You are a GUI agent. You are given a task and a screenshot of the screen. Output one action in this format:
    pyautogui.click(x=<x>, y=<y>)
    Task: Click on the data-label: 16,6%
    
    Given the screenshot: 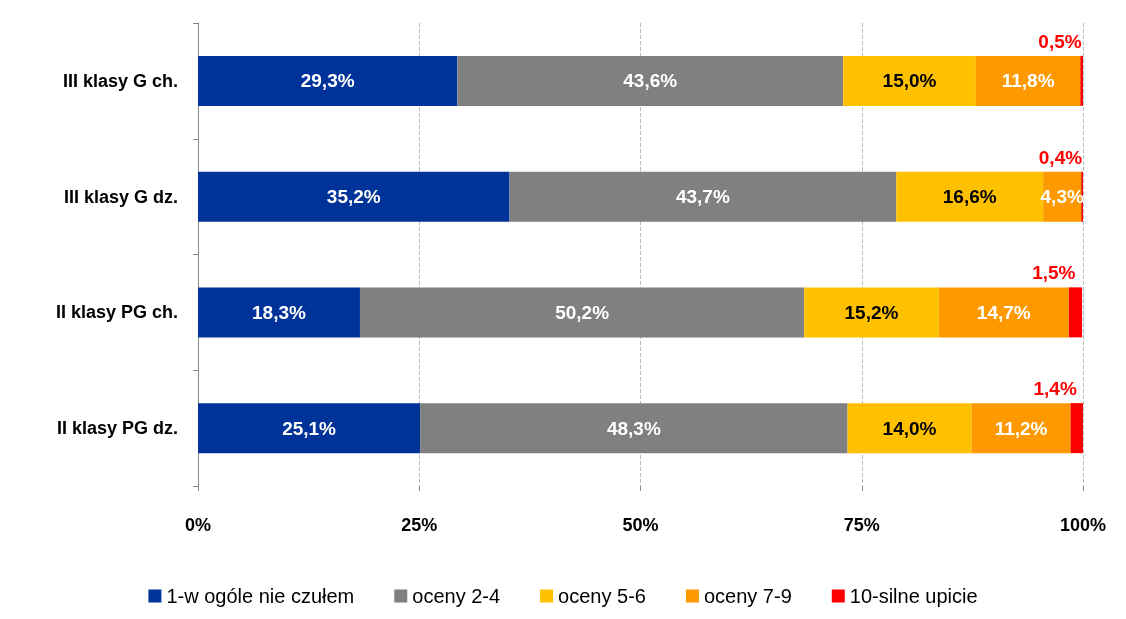 What is the action you would take?
    pyautogui.click(x=969, y=197)
    